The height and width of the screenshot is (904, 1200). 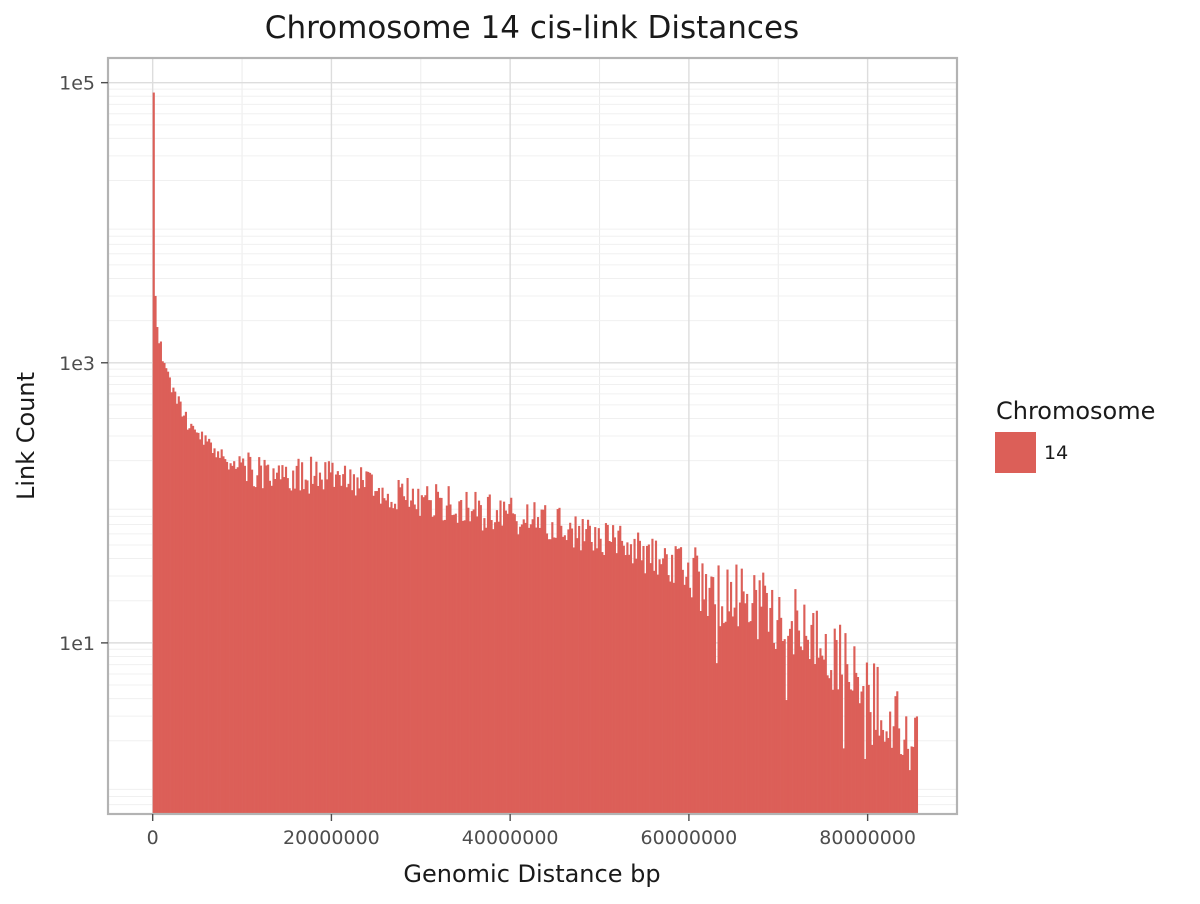 What do you see at coordinates (867, 838) in the screenshot?
I see `x-tick-label: 80000000` at bounding box center [867, 838].